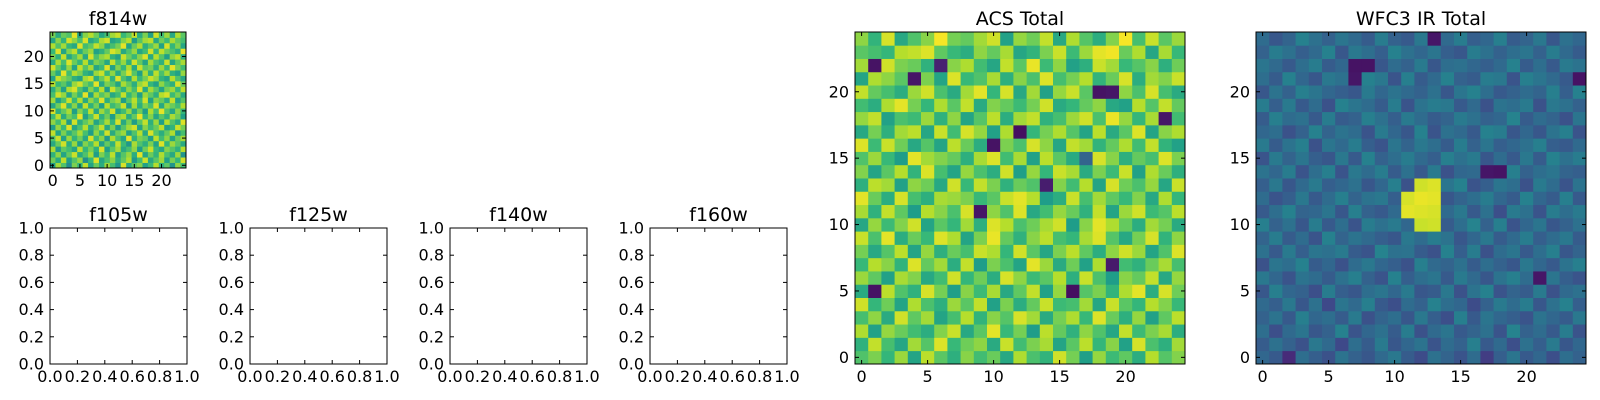 The height and width of the screenshot is (400, 1600). Describe the element at coordinates (431, 364) in the screenshot. I see `y-tick-label: 0.0` at that location.